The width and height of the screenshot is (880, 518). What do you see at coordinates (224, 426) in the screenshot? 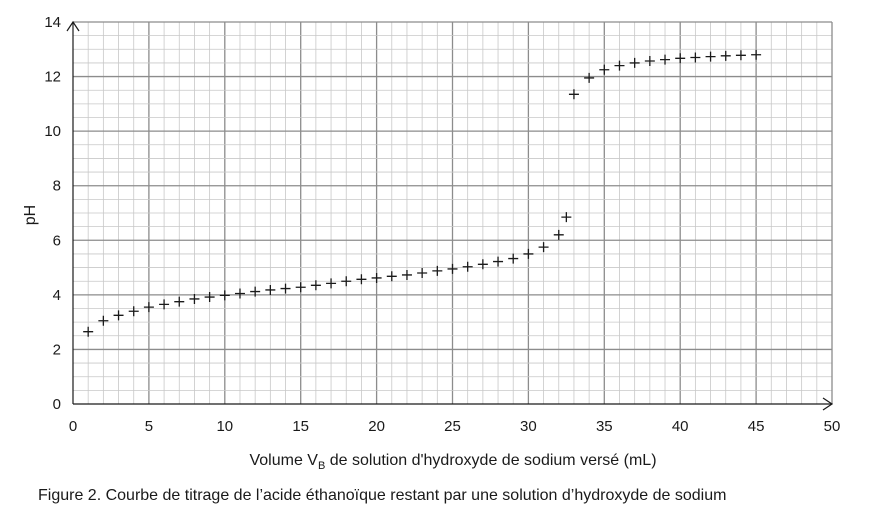
I see `x-tick-label: 10` at bounding box center [224, 426].